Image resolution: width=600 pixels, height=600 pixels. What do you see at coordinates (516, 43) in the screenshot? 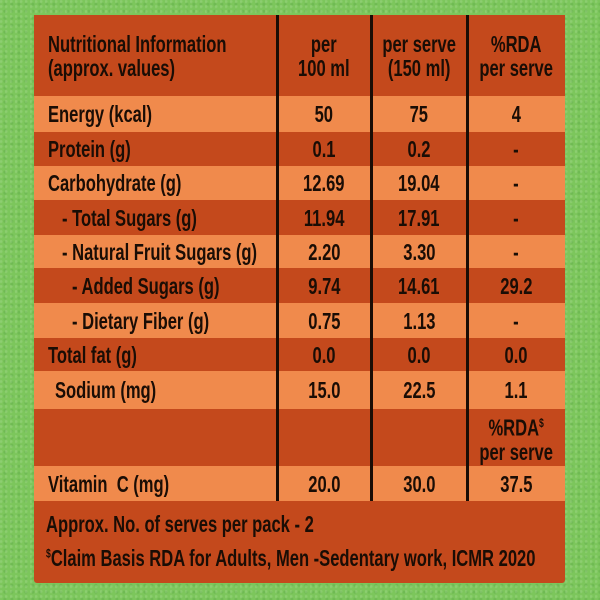
I see `header-line: %RDA` at bounding box center [516, 43].